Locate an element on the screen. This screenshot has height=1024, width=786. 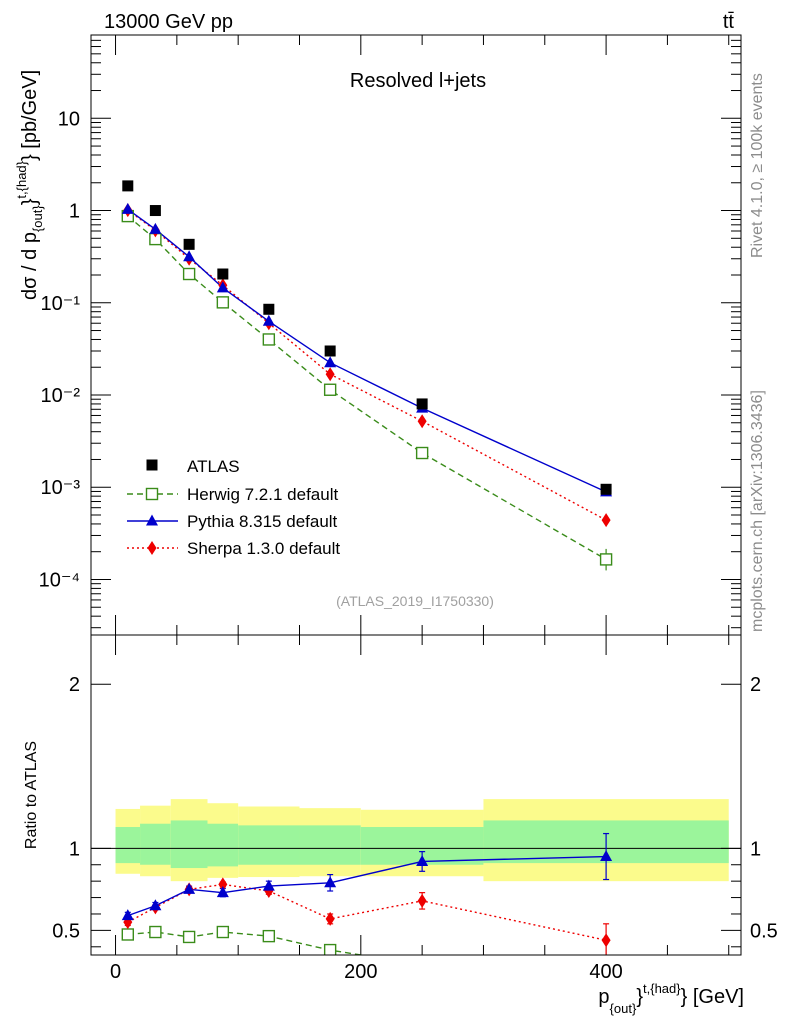
main-ylabel-sup: t,{had} is located at coordinates (21, 179).